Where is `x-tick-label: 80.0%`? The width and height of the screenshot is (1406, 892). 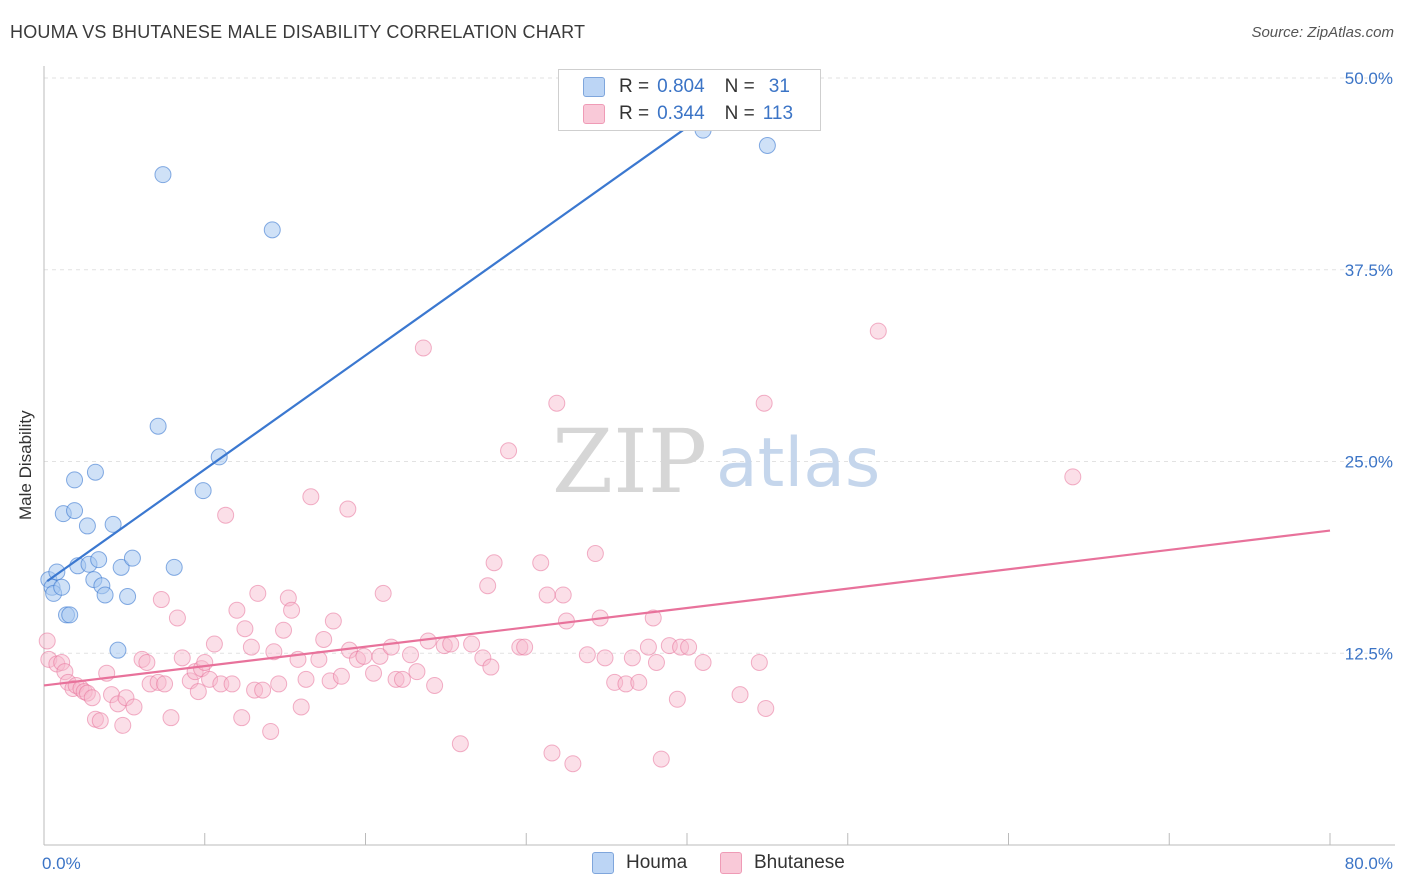
x-tick-label: 80.0% is located at coordinates (1369, 863).